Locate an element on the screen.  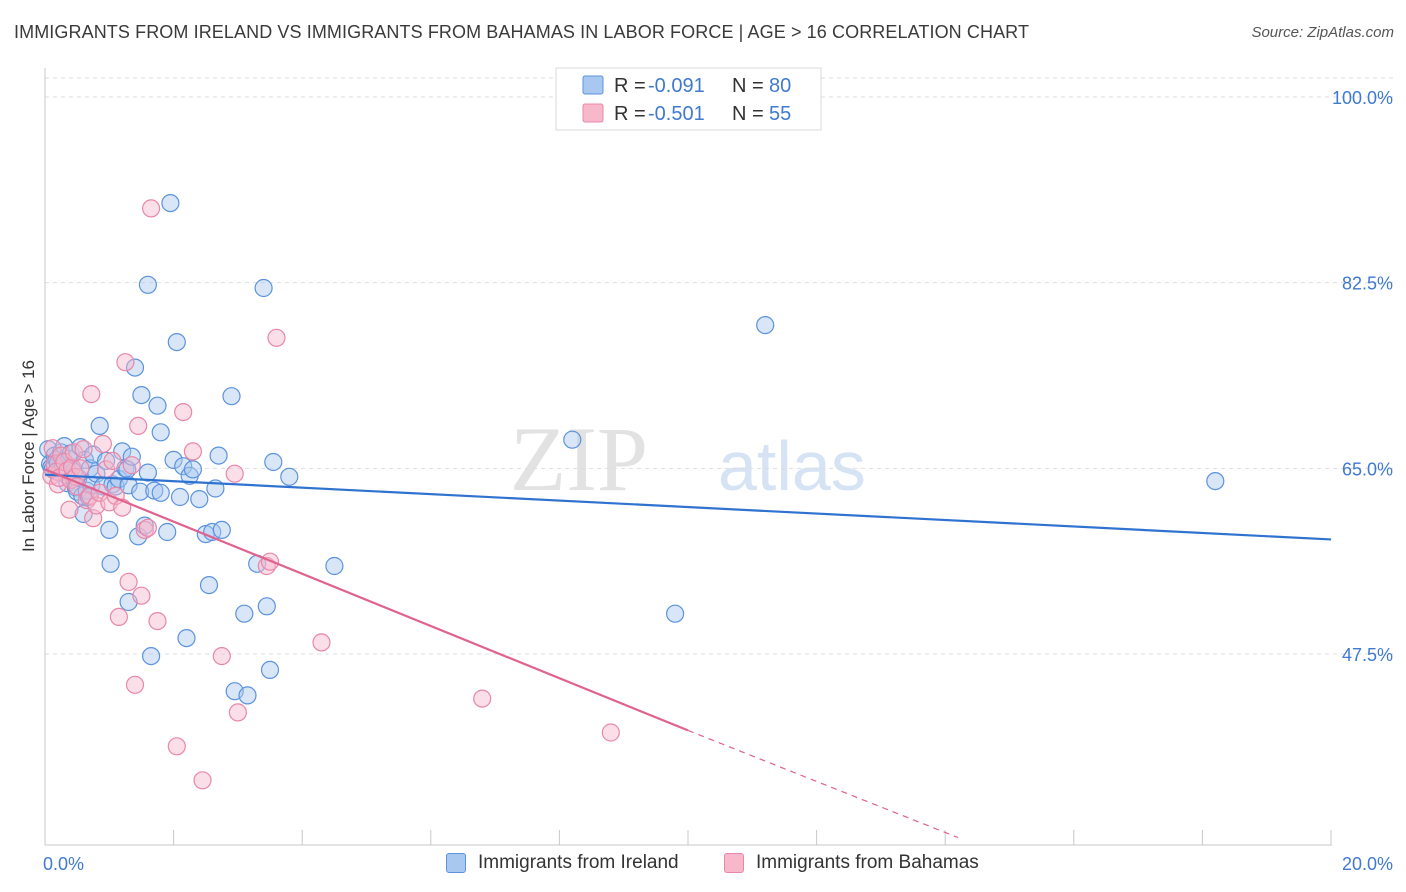
ireland-trendline is located at coordinates (688, 507).